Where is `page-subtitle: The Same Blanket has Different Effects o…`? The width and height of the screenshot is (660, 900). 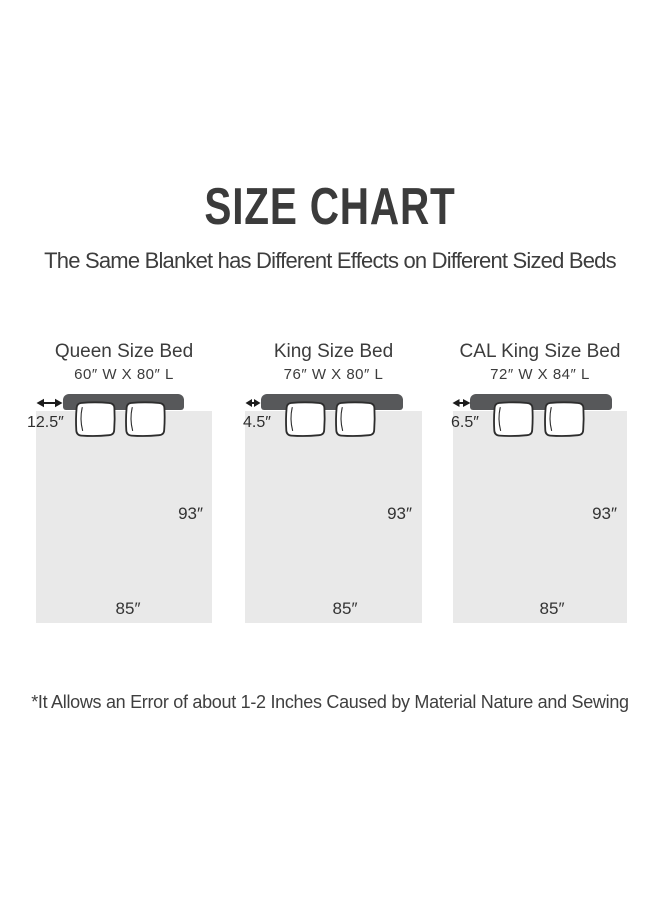
page-subtitle: The Same Blanket has Different Effects o… is located at coordinates (330, 260).